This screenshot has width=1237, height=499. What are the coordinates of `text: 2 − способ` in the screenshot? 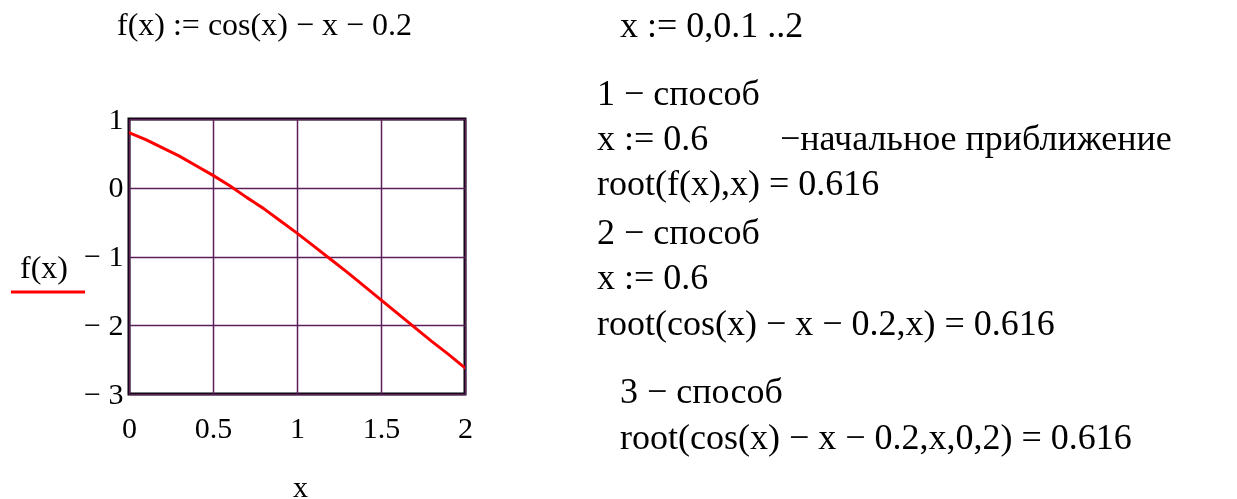 It's located at (678, 232).